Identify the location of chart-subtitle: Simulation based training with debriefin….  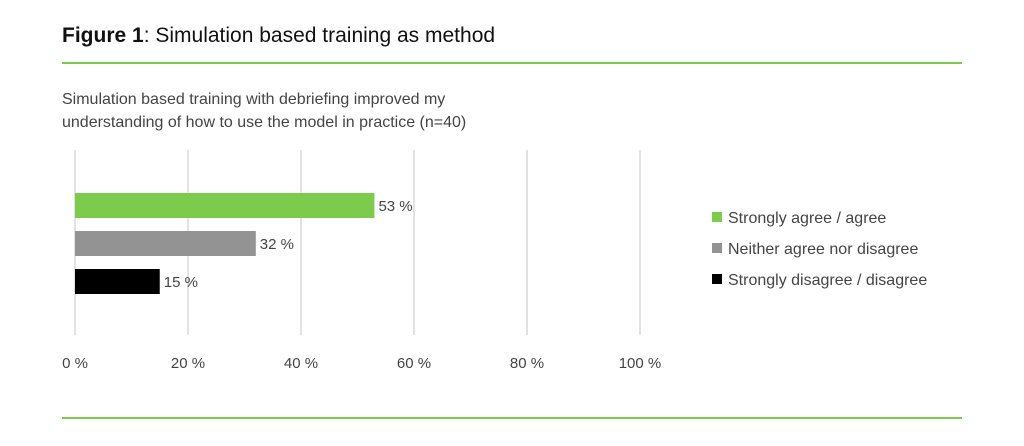
(264, 111).